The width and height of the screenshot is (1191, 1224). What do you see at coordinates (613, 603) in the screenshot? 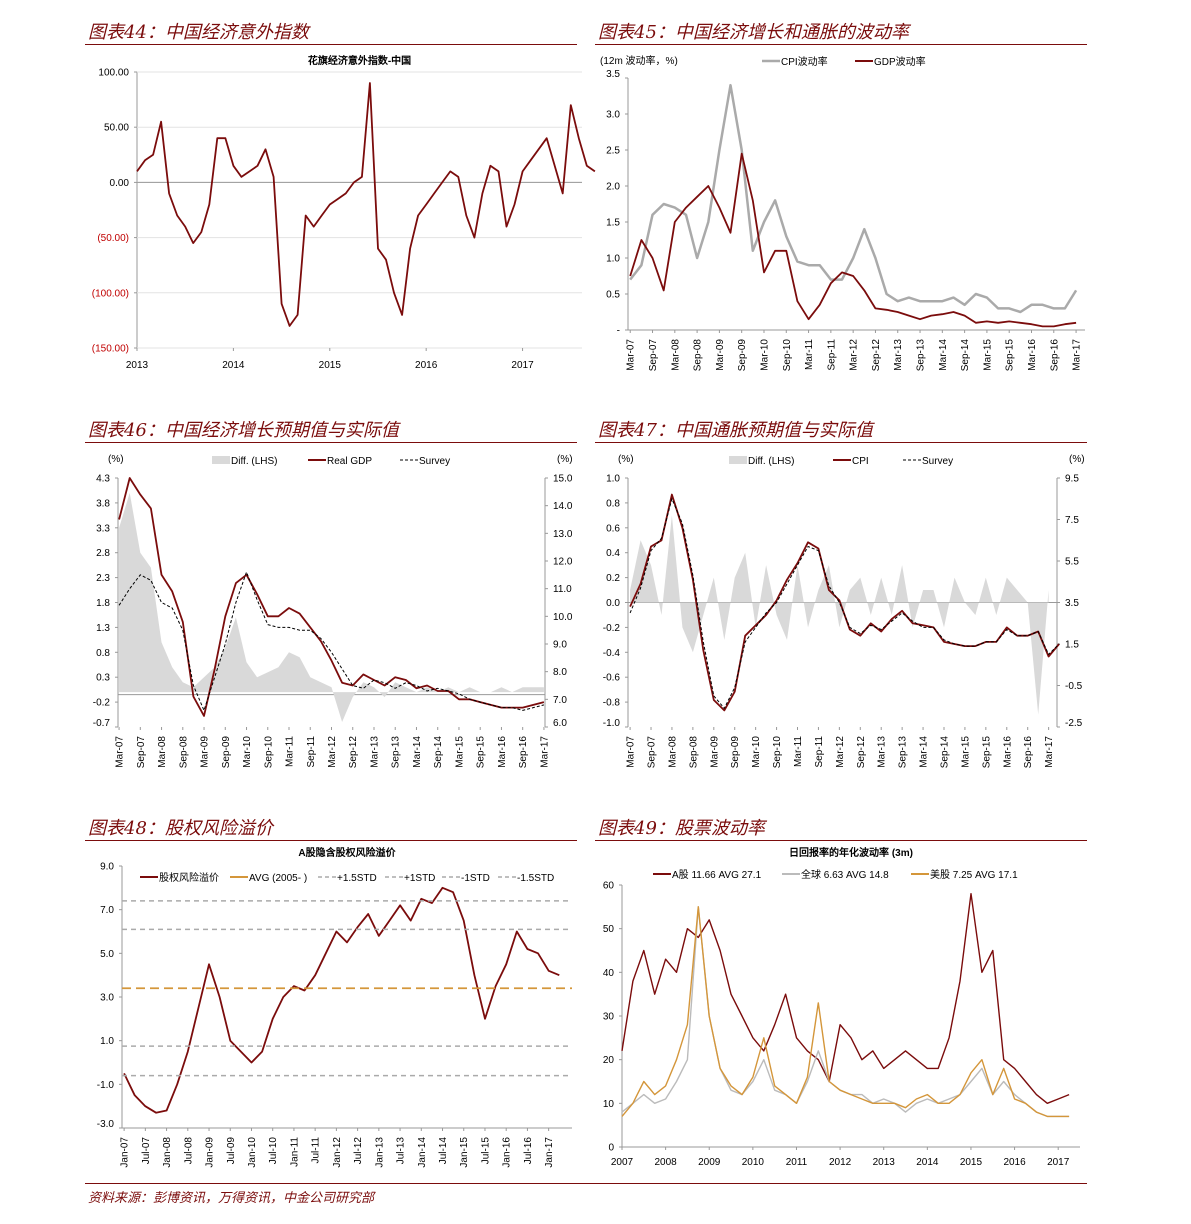
I see `y-tick-label: 0.0` at bounding box center [613, 603].